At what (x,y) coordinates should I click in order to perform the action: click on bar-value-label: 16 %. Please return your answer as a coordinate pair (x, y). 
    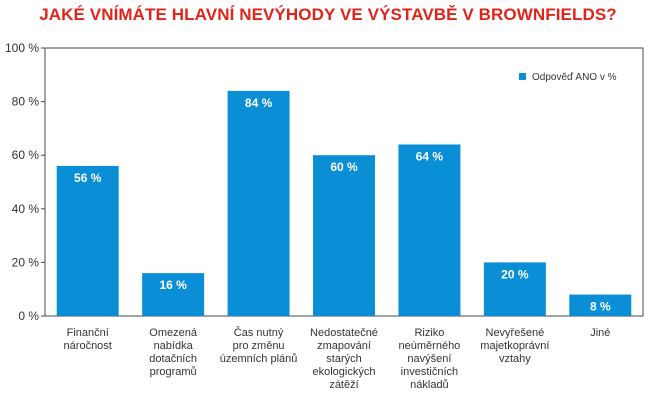
    Looking at the image, I should click on (173, 285).